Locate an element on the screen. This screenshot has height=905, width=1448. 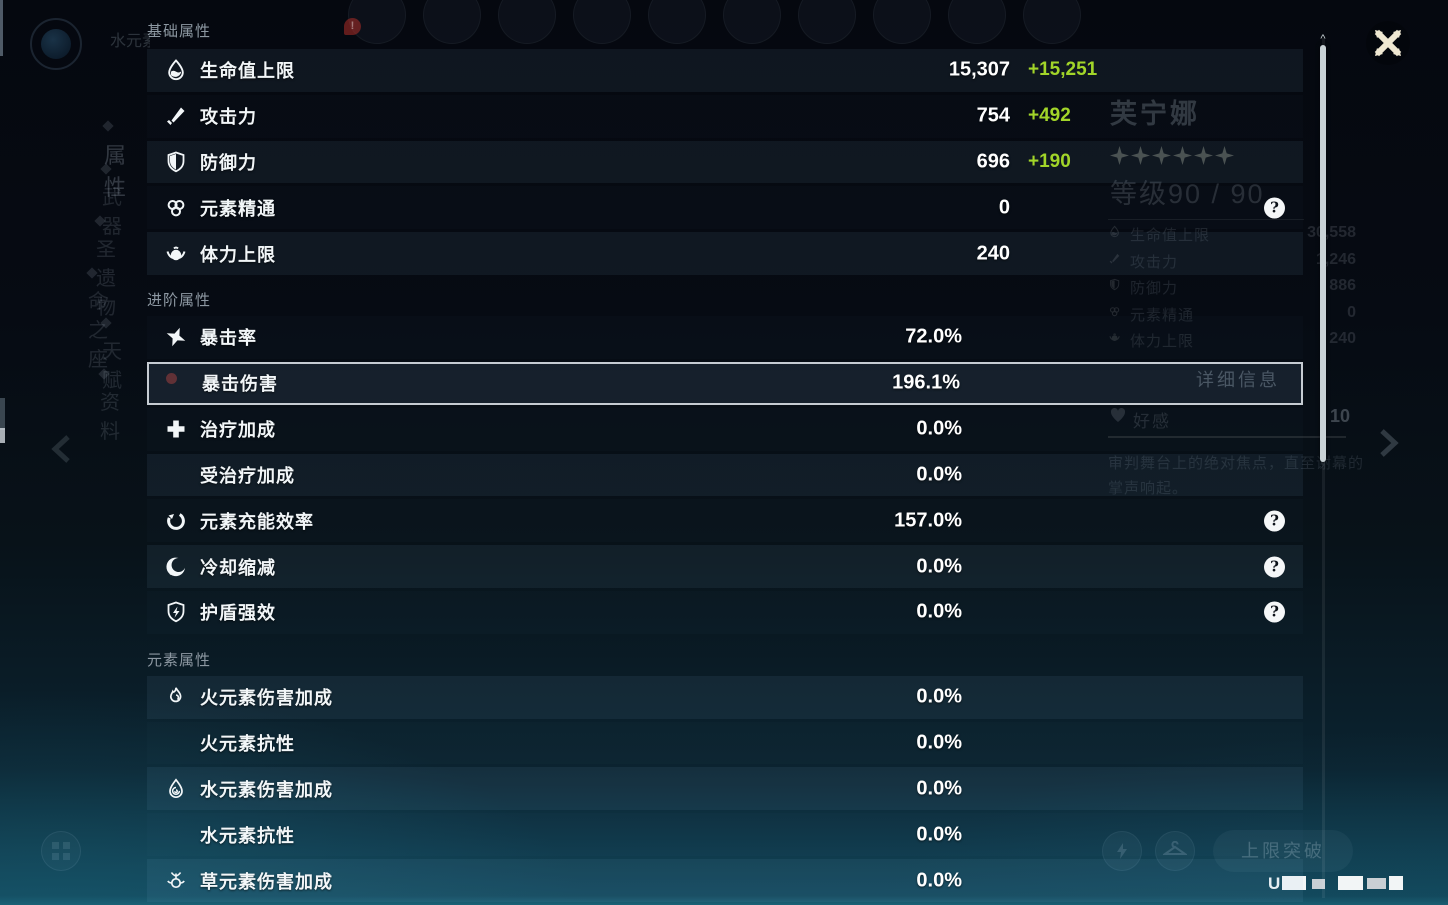
stat-row: 生命值上限 15,307 +15,251 is located at coordinates (725, 70).